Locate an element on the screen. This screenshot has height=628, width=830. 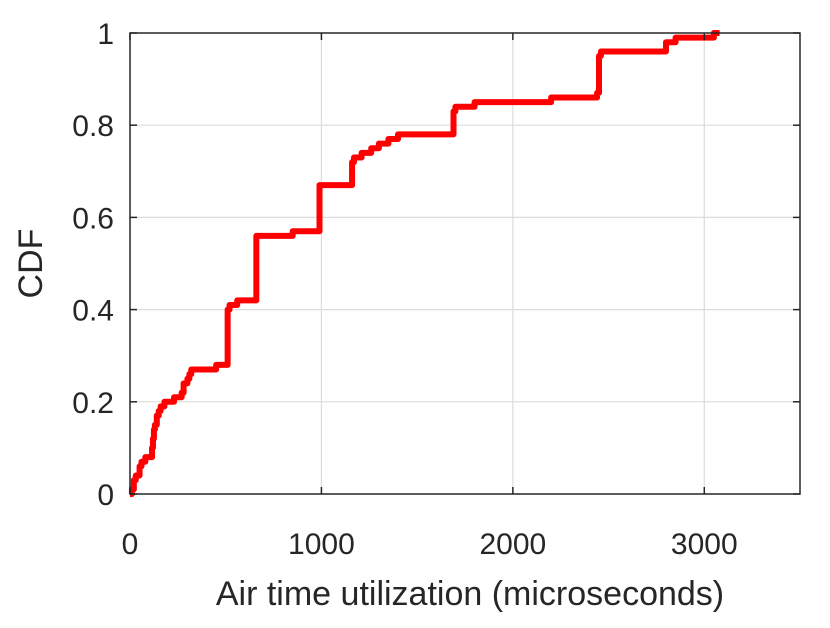
y-tick-label: 0.4 is located at coordinates (93, 311).